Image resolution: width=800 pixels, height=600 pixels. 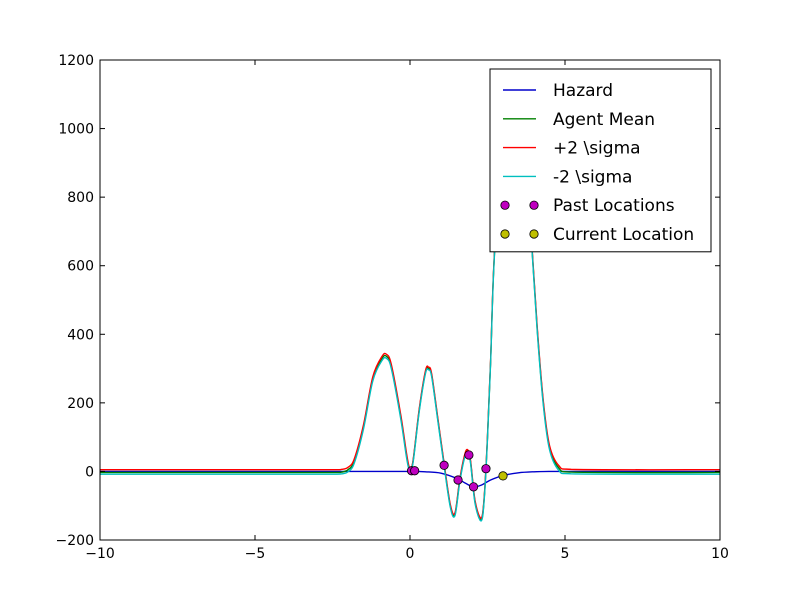 What do you see at coordinates (565, 554) in the screenshot?
I see `x-tick-label: 5` at bounding box center [565, 554].